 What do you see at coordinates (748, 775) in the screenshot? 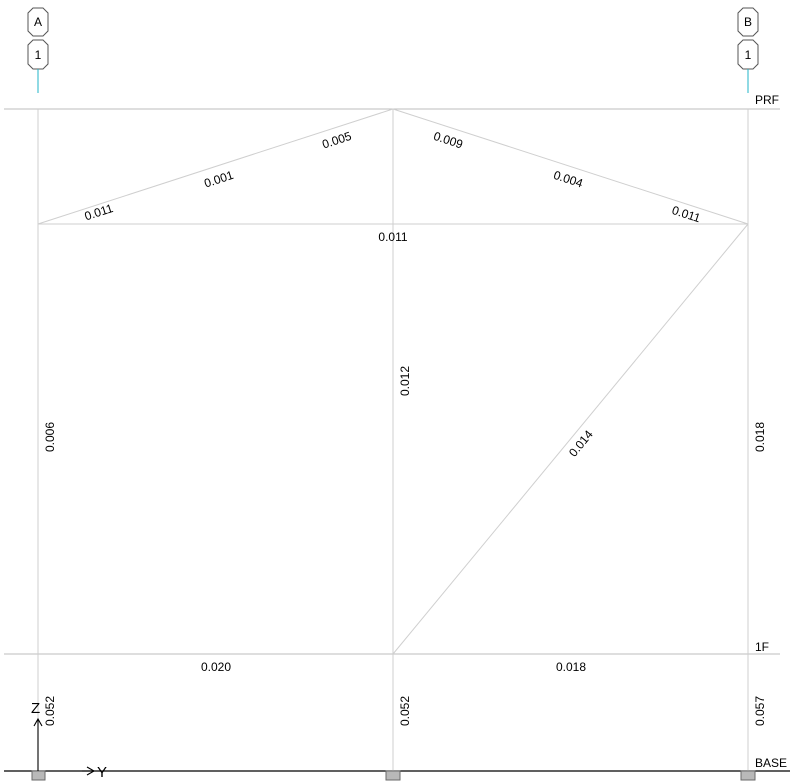
I see `support-right` at bounding box center [748, 775].